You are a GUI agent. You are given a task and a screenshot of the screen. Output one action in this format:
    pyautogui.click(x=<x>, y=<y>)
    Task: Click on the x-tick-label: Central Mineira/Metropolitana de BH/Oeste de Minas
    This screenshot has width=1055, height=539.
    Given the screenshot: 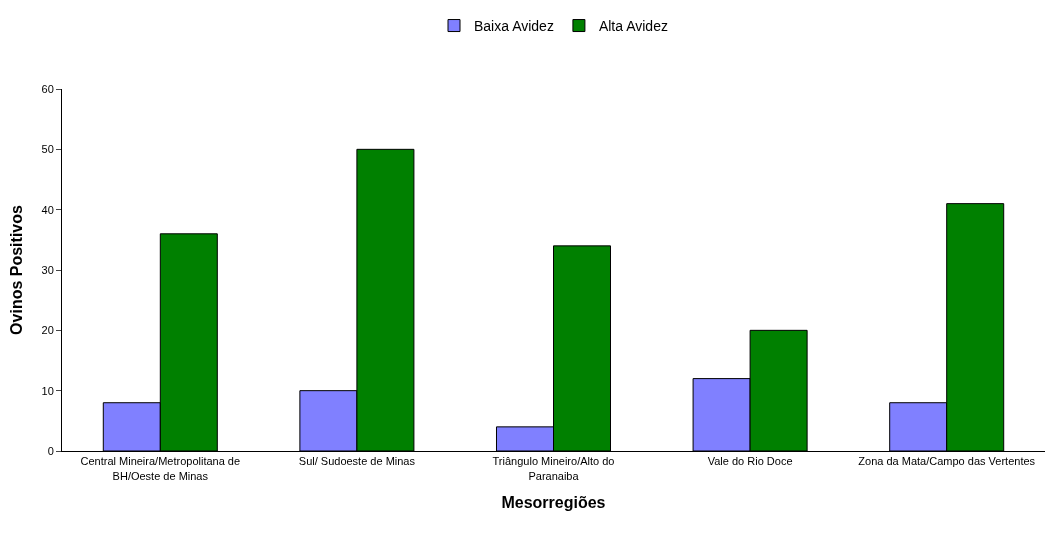 What is the action you would take?
    pyautogui.click(x=160, y=468)
    